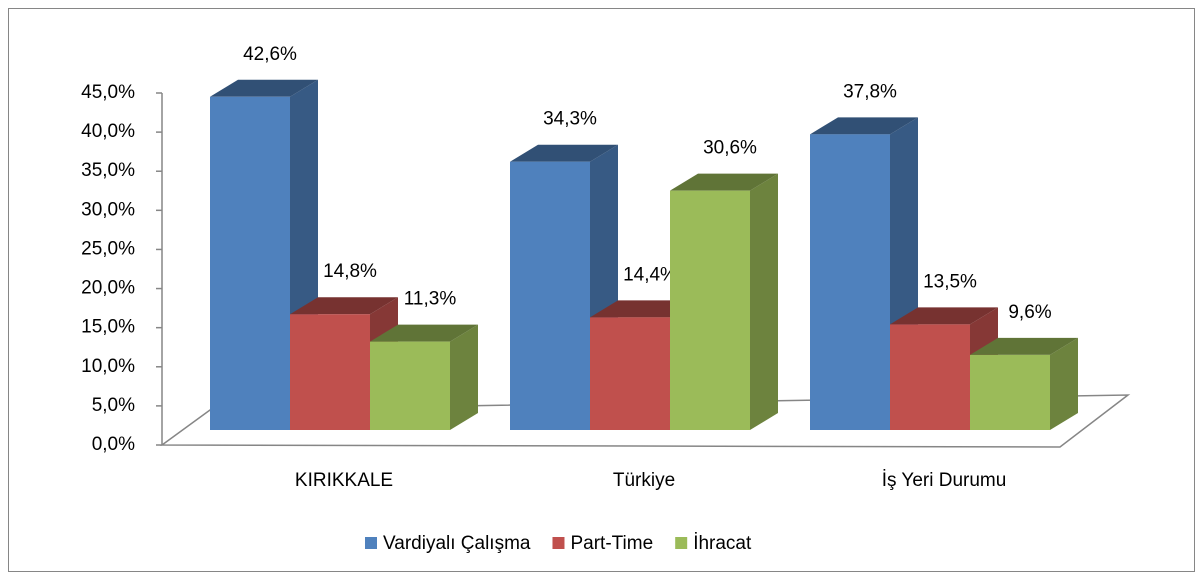 The width and height of the screenshot is (1202, 579). Describe the element at coordinates (108, 92) in the screenshot. I see `y-tick-label: 45,0%` at that location.